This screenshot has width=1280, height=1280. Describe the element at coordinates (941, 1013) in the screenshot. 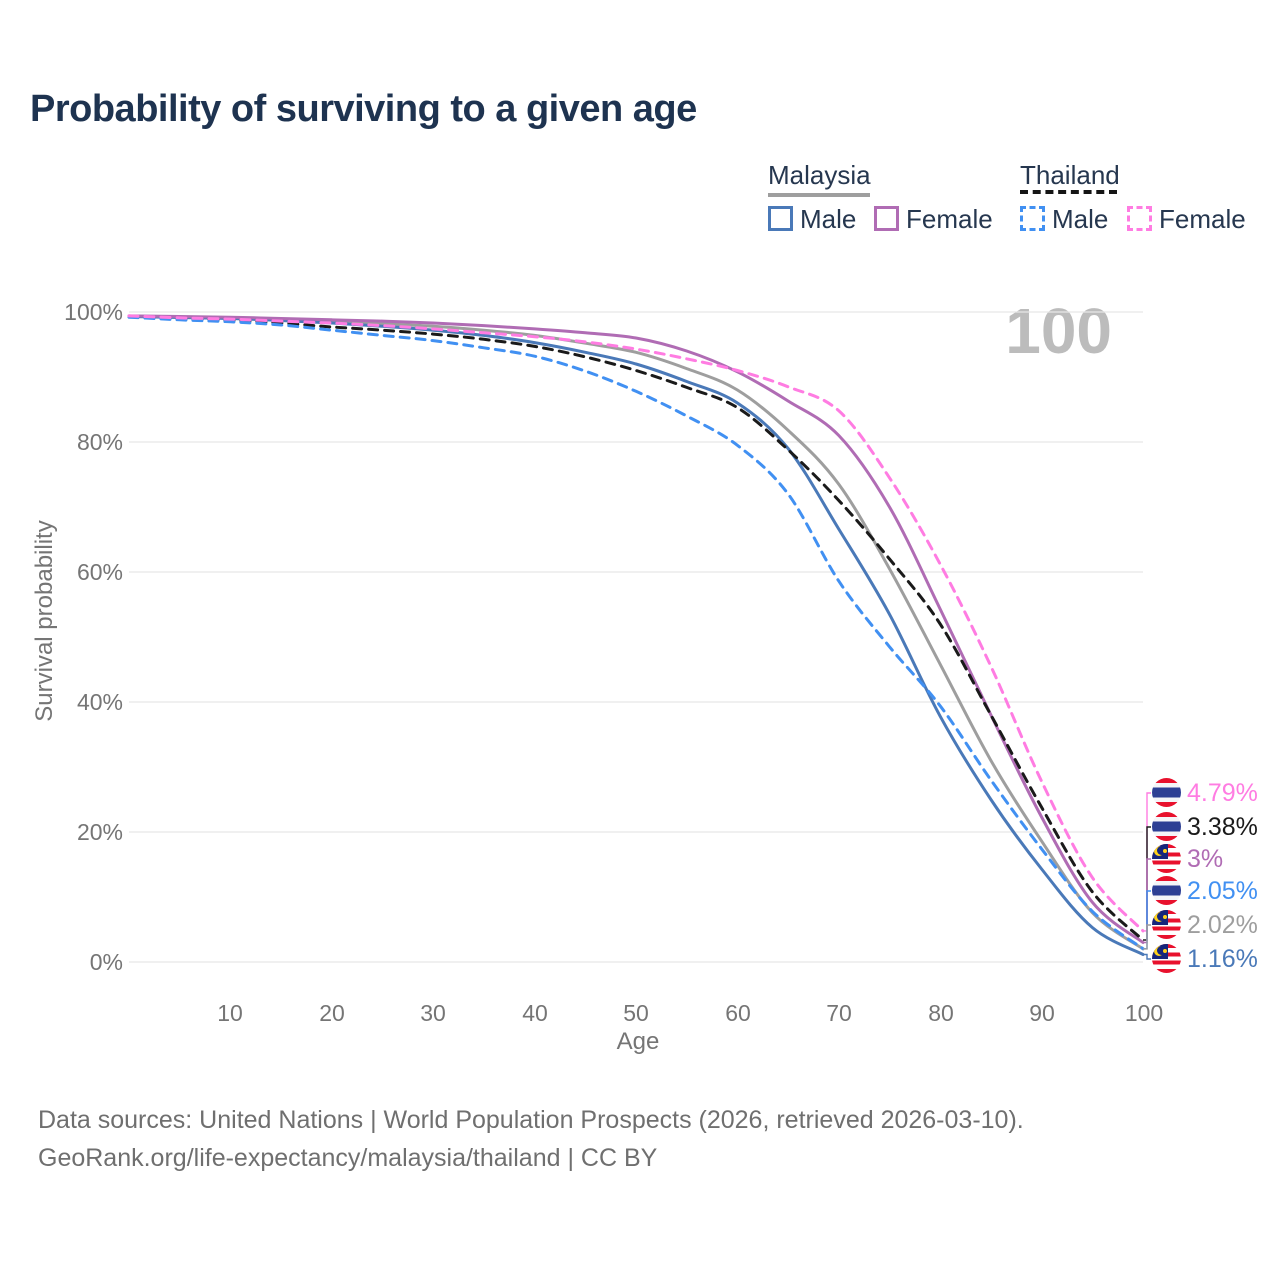

I see `x-axis-tick-80: 80` at that location.